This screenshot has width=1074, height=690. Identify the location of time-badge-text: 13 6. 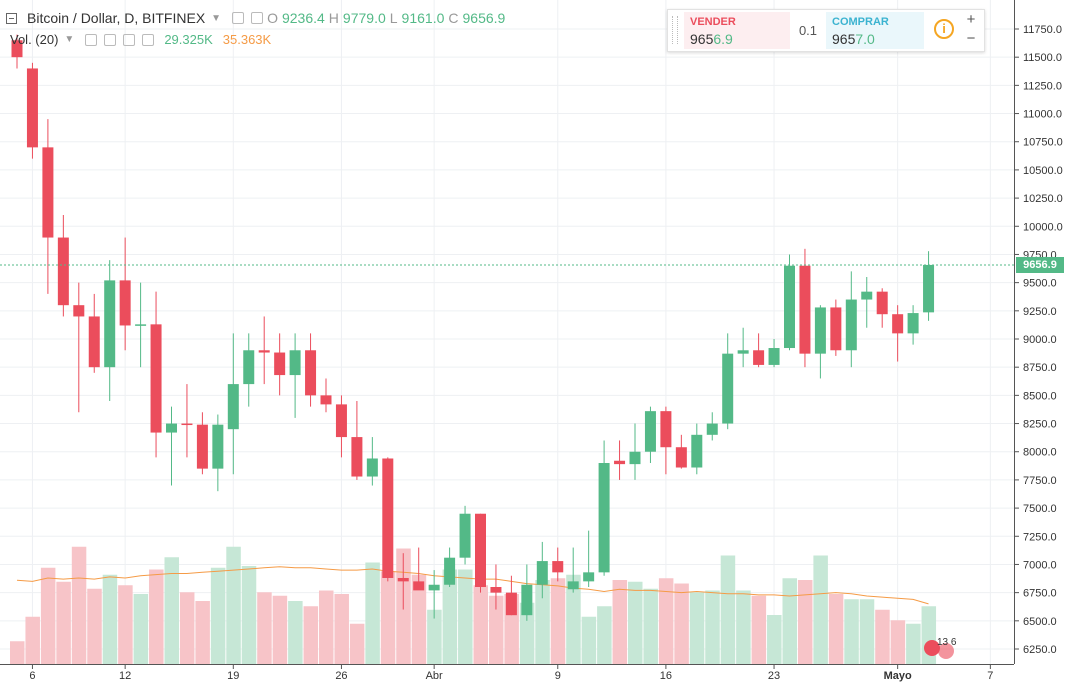
(947, 642).